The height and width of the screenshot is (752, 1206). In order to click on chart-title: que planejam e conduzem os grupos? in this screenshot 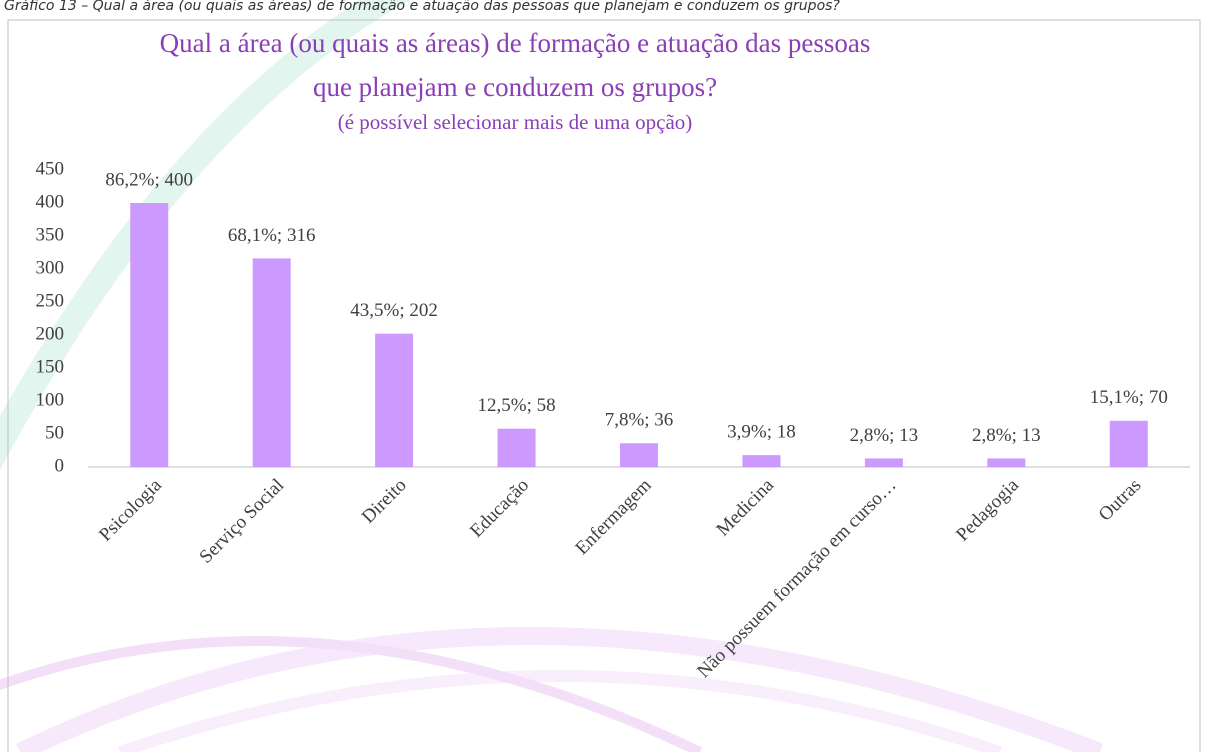, I will do `click(515, 87)`.